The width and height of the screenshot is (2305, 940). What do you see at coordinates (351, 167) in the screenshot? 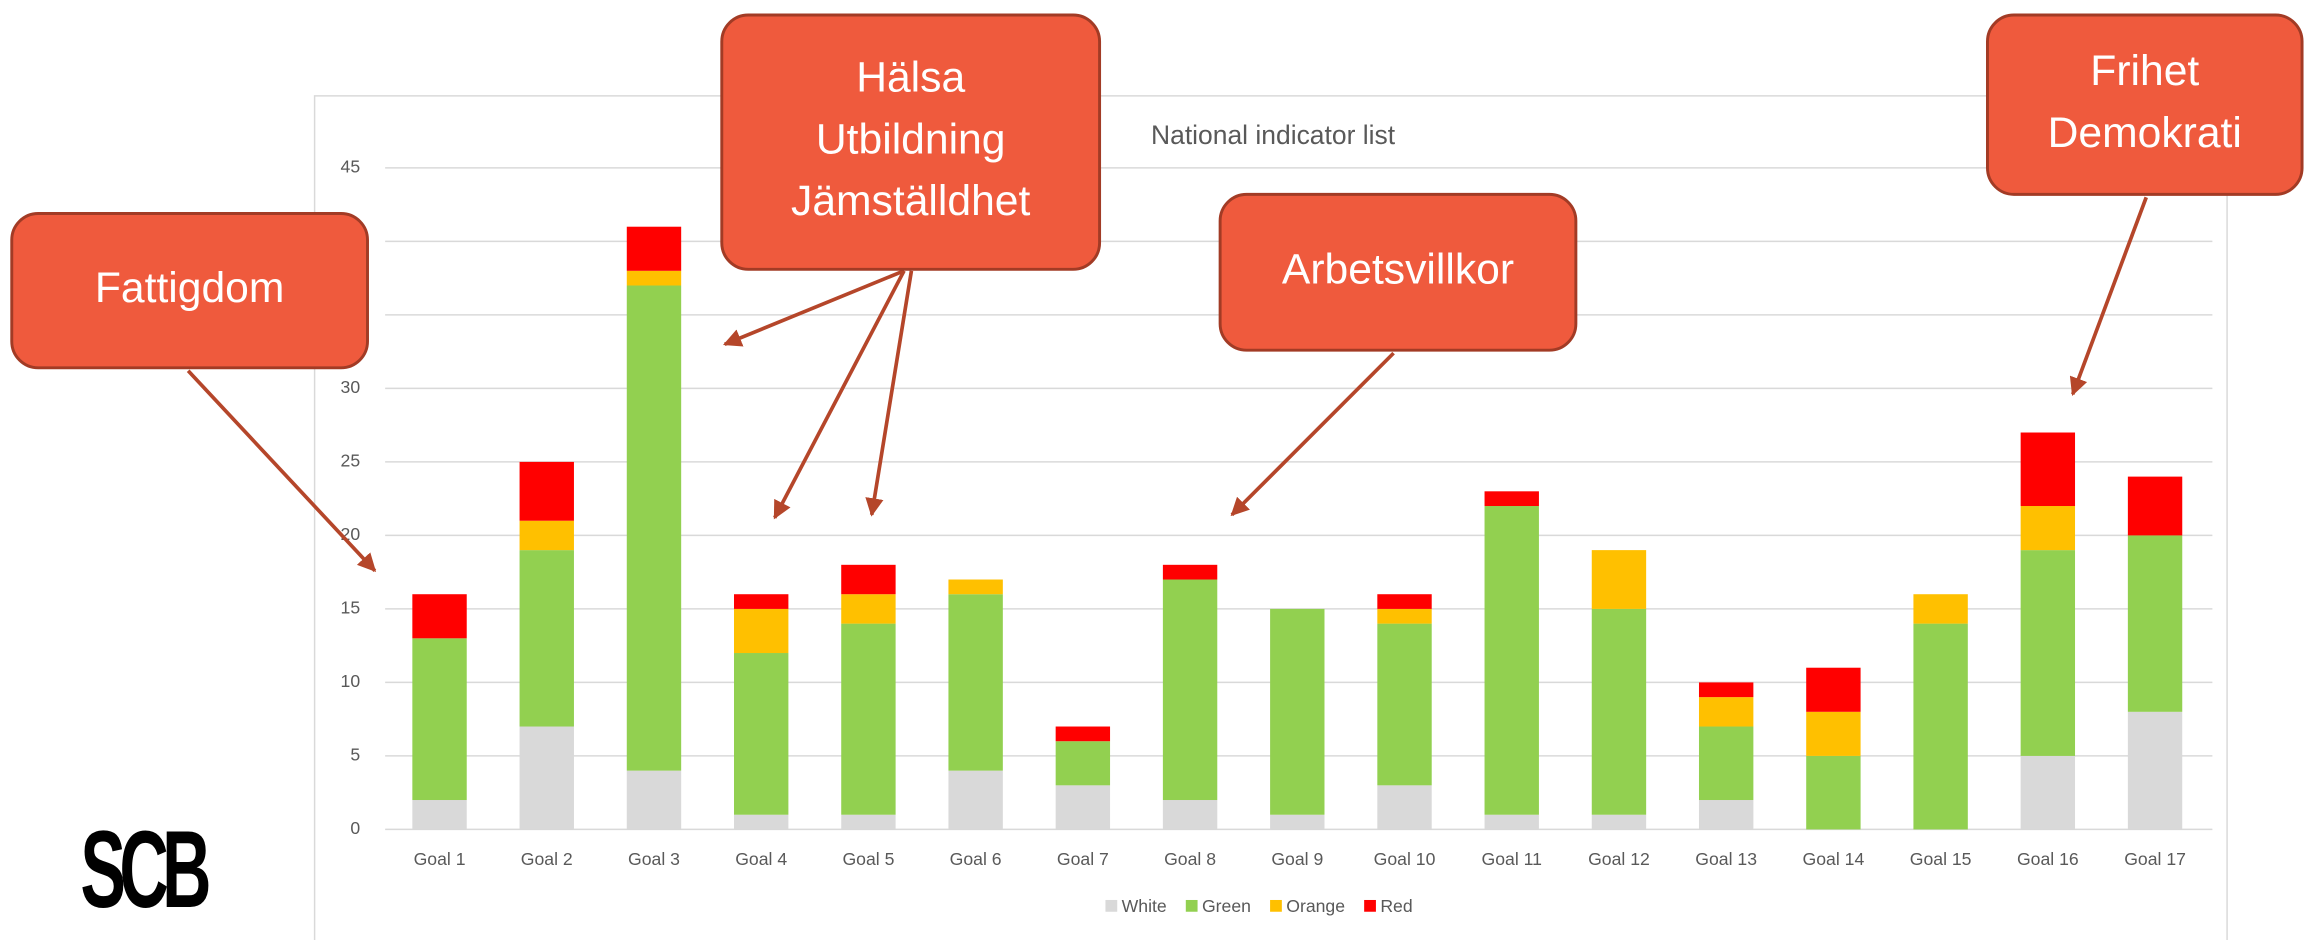
I see `y-tick-label: 45` at bounding box center [351, 167].